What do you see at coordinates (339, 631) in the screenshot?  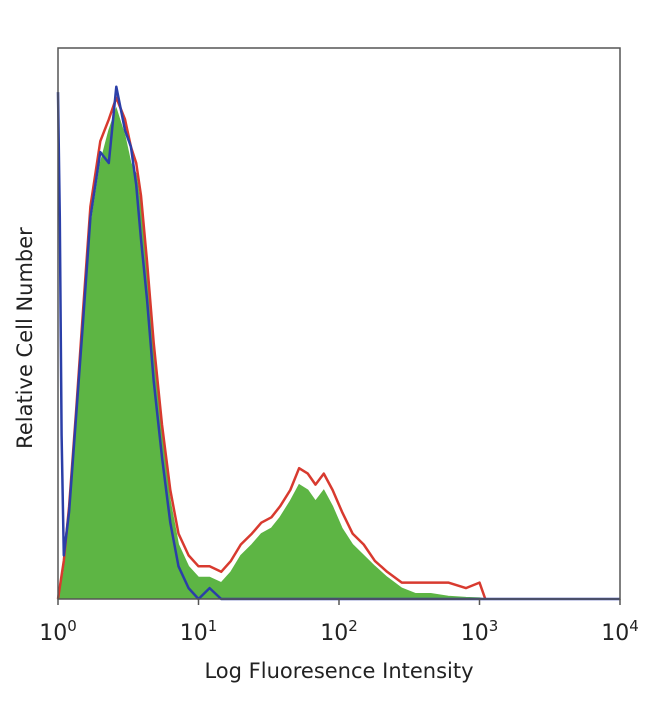 I see `x-tick-label: 10²` at bounding box center [339, 631].